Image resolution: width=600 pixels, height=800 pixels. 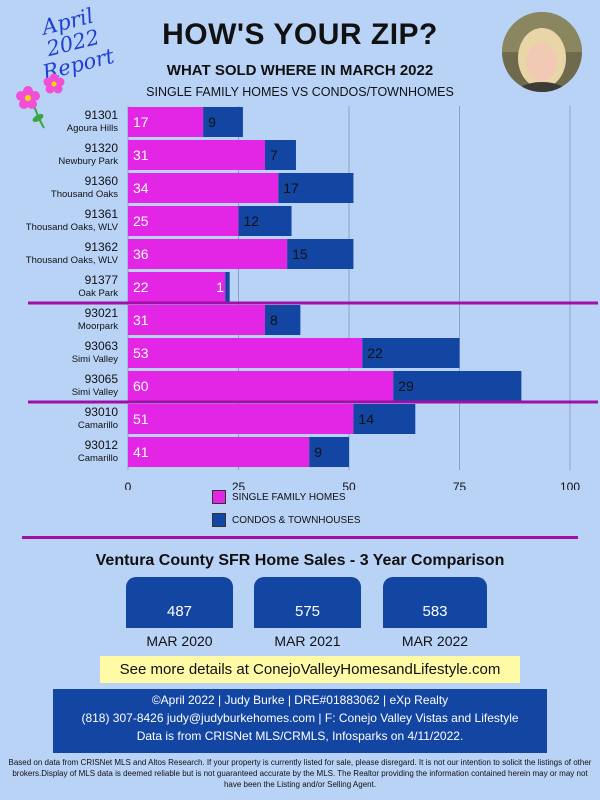 I want to click on comparison-value-2021: 575, so click(x=307, y=611).